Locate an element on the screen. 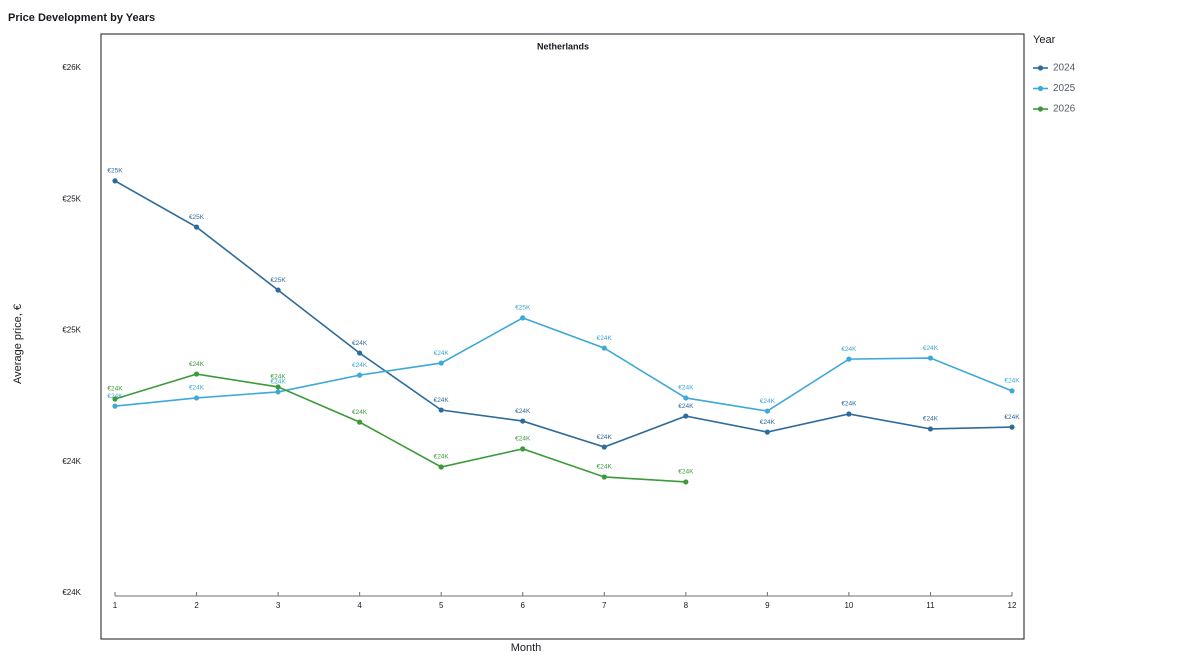  chart-subtitle: Netherlands is located at coordinates (563, 46).